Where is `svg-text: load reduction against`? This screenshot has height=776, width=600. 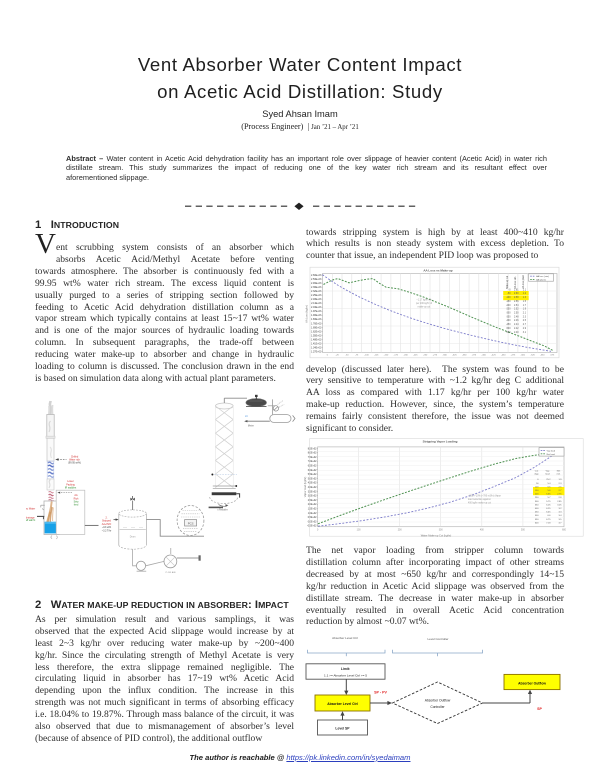
svg-text: load reduction against is located at coordinates (479, 499).